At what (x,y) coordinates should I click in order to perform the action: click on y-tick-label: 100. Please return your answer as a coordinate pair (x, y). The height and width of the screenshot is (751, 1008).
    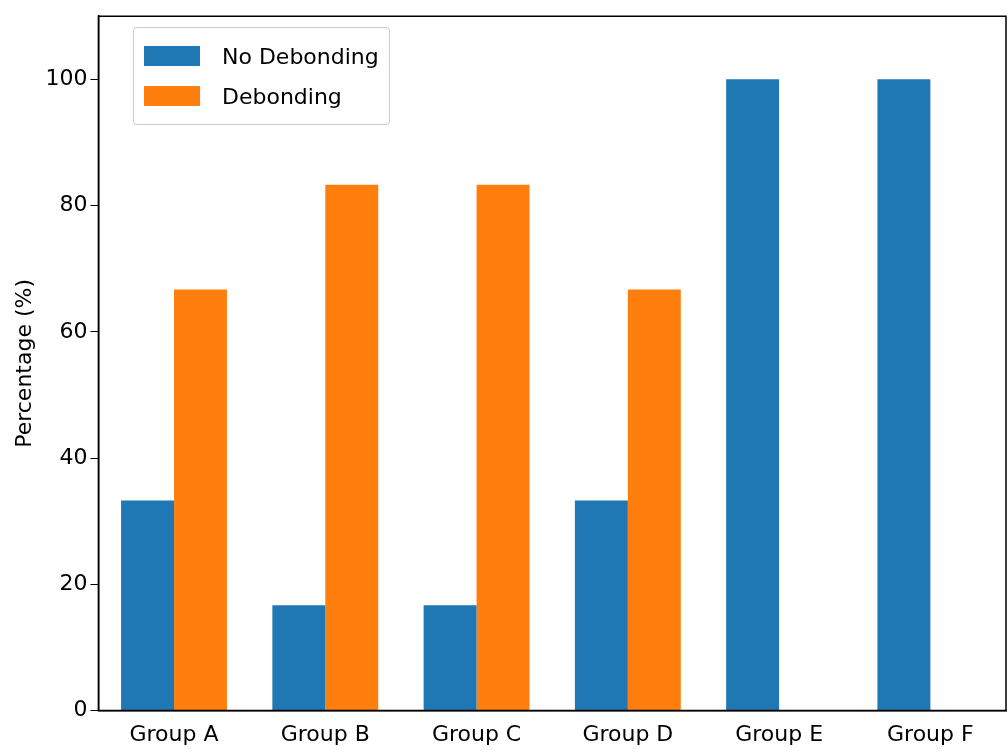
    Looking at the image, I should click on (66, 78).